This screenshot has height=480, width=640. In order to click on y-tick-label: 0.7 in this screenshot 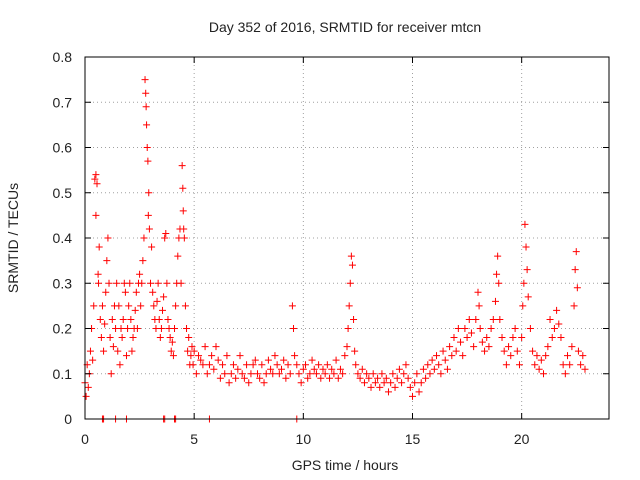, I will do `click(63, 102)`.